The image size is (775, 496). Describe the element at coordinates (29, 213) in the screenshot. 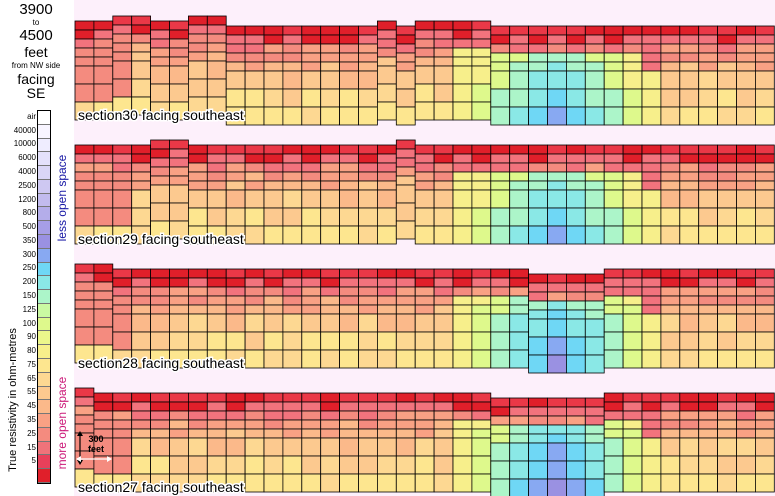

I see `legend-label: 800` at that location.